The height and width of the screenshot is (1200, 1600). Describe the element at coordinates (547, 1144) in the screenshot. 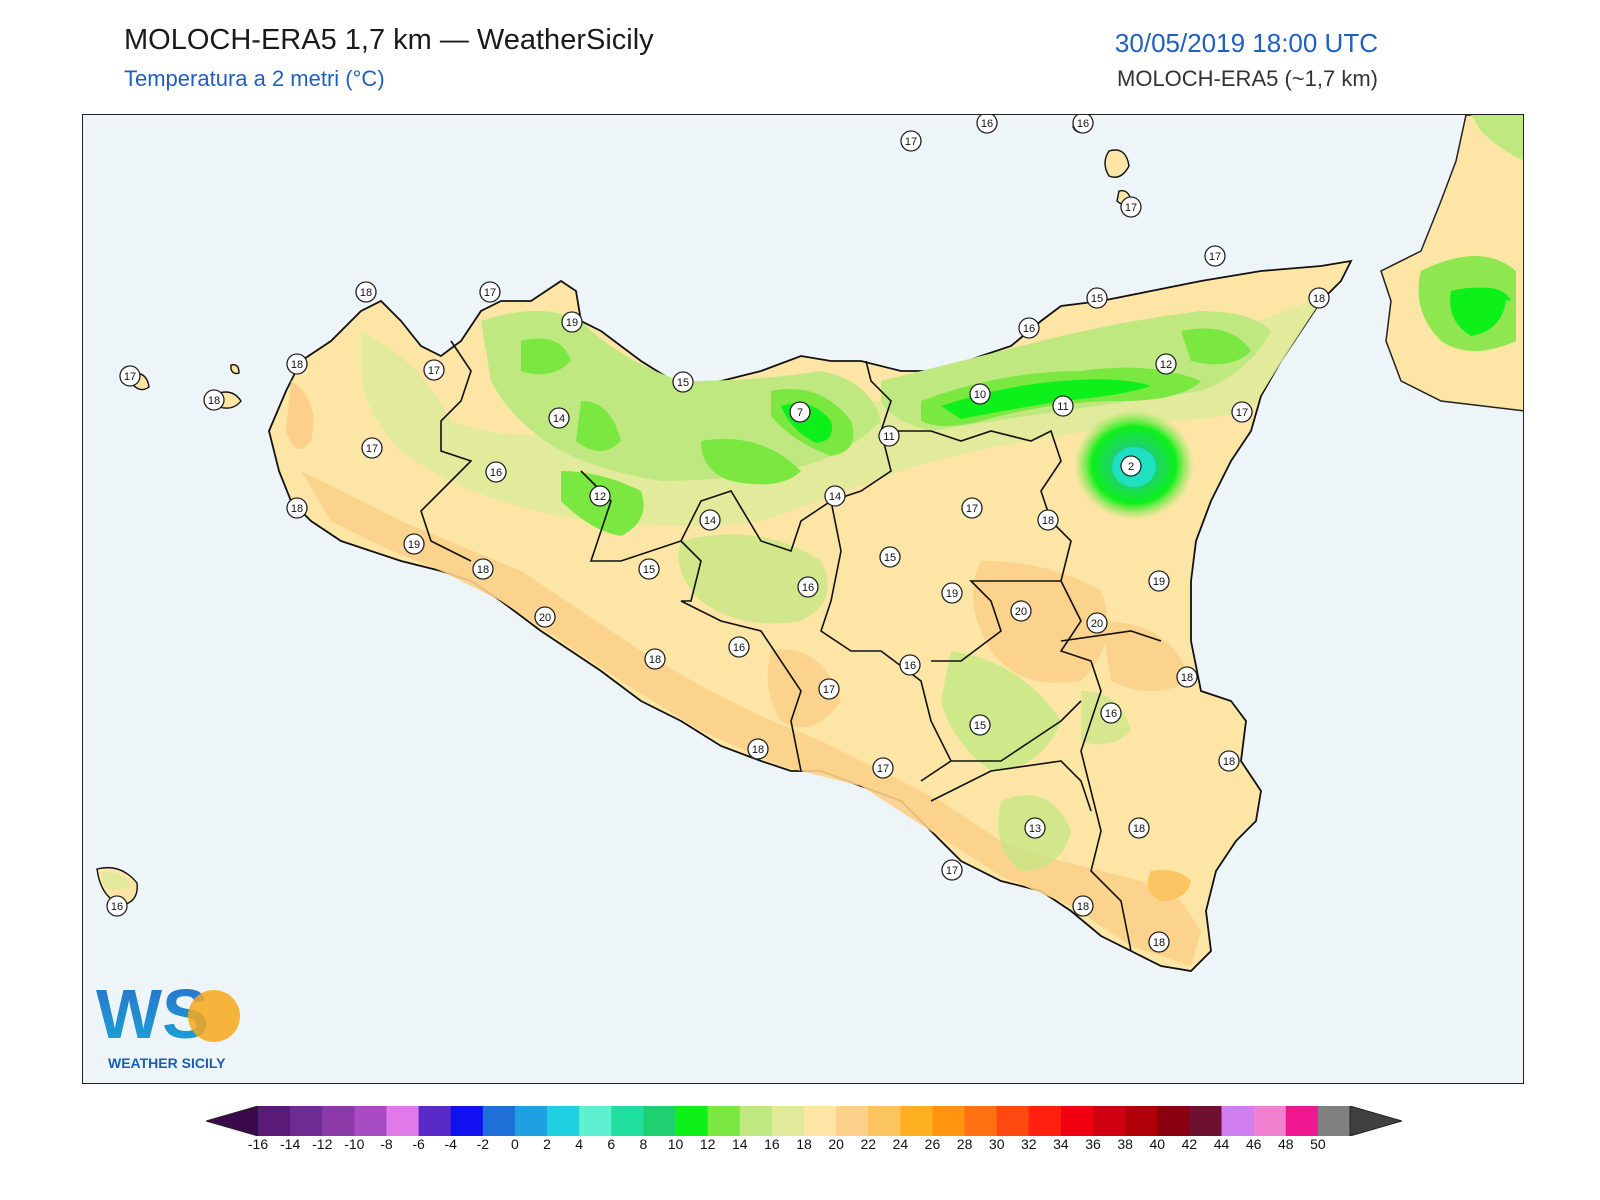

I see `colorbar-tick: 2` at that location.